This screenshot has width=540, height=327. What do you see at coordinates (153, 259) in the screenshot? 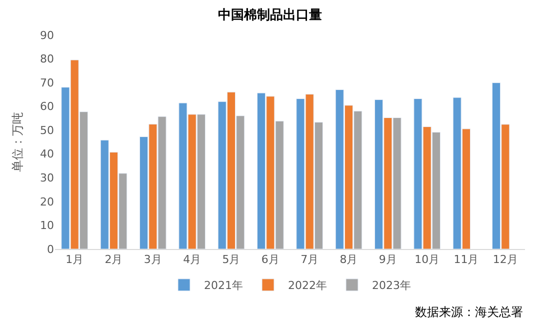
I see `x-tick-label: 3月` at bounding box center [153, 259].